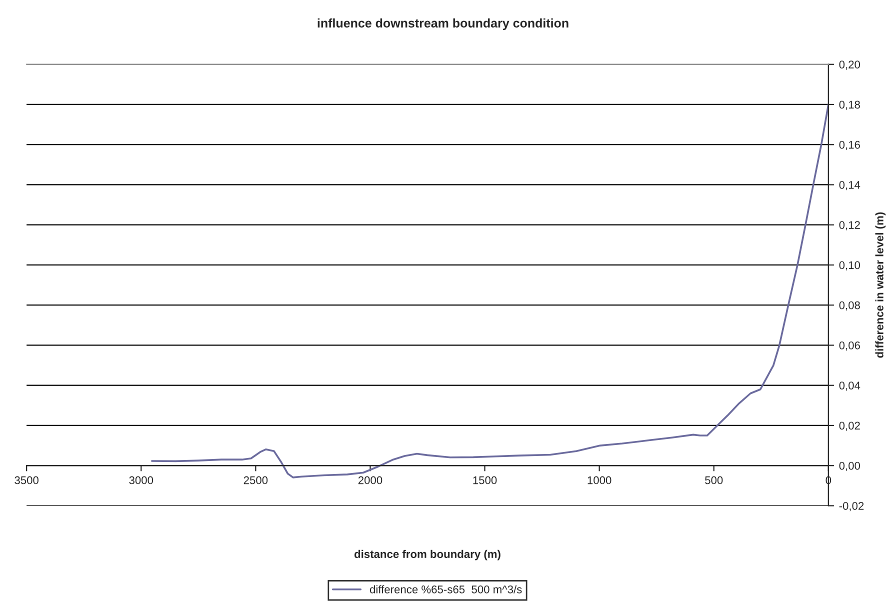  What do you see at coordinates (370, 480) in the screenshot?
I see `x-tick-label: 2000` at bounding box center [370, 480].